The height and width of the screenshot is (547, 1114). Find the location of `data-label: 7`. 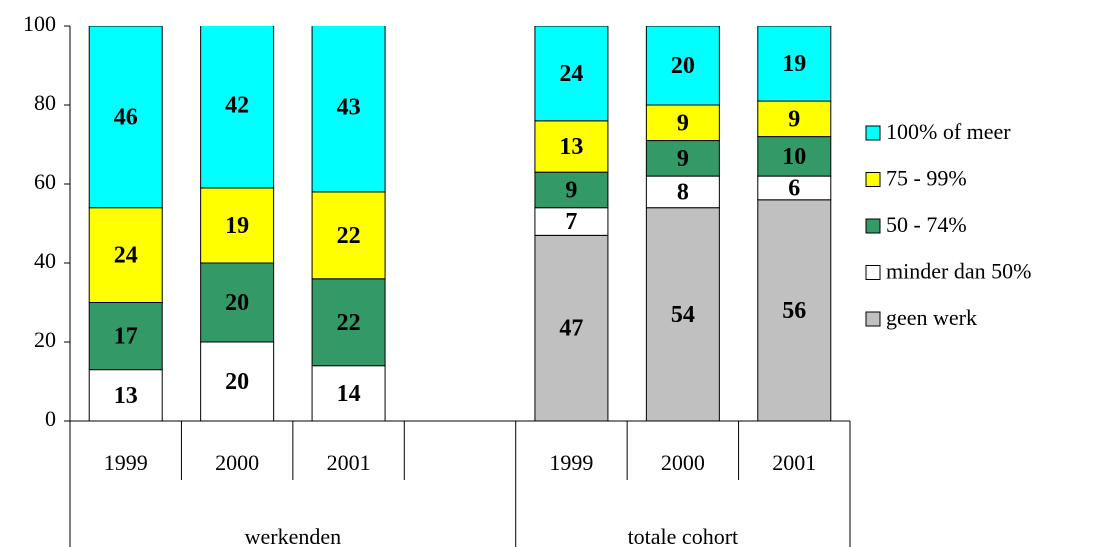

data-label: 7 is located at coordinates (571, 222).